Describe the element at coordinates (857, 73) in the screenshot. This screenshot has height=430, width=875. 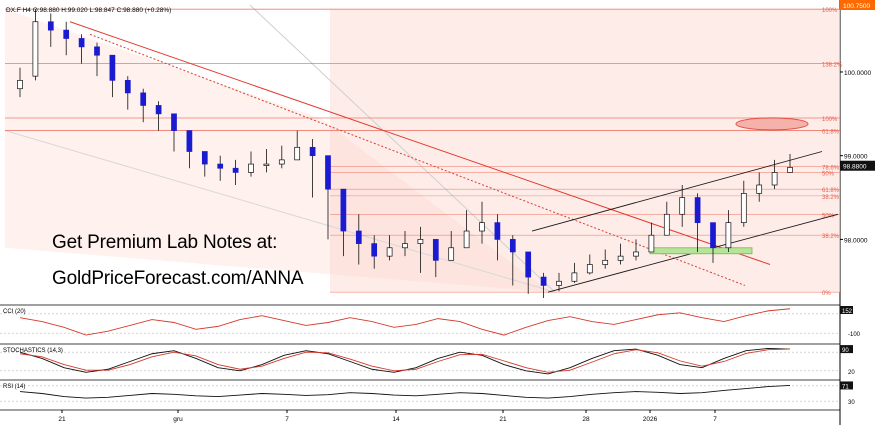
I see `y-tick-label: 100.0000` at that location.